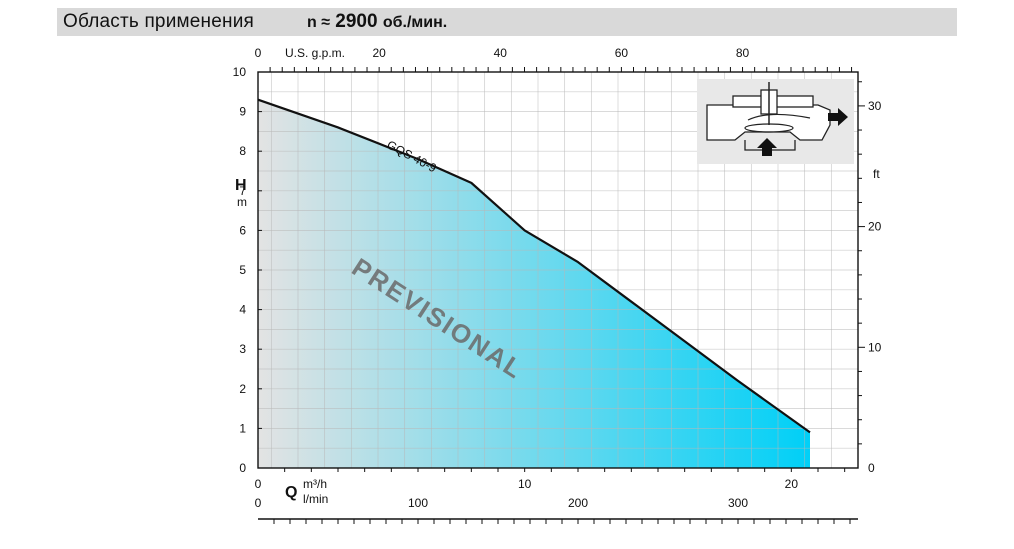  I want to click on speed-label: n ≈ 2900 об./мин., so click(377, 22).